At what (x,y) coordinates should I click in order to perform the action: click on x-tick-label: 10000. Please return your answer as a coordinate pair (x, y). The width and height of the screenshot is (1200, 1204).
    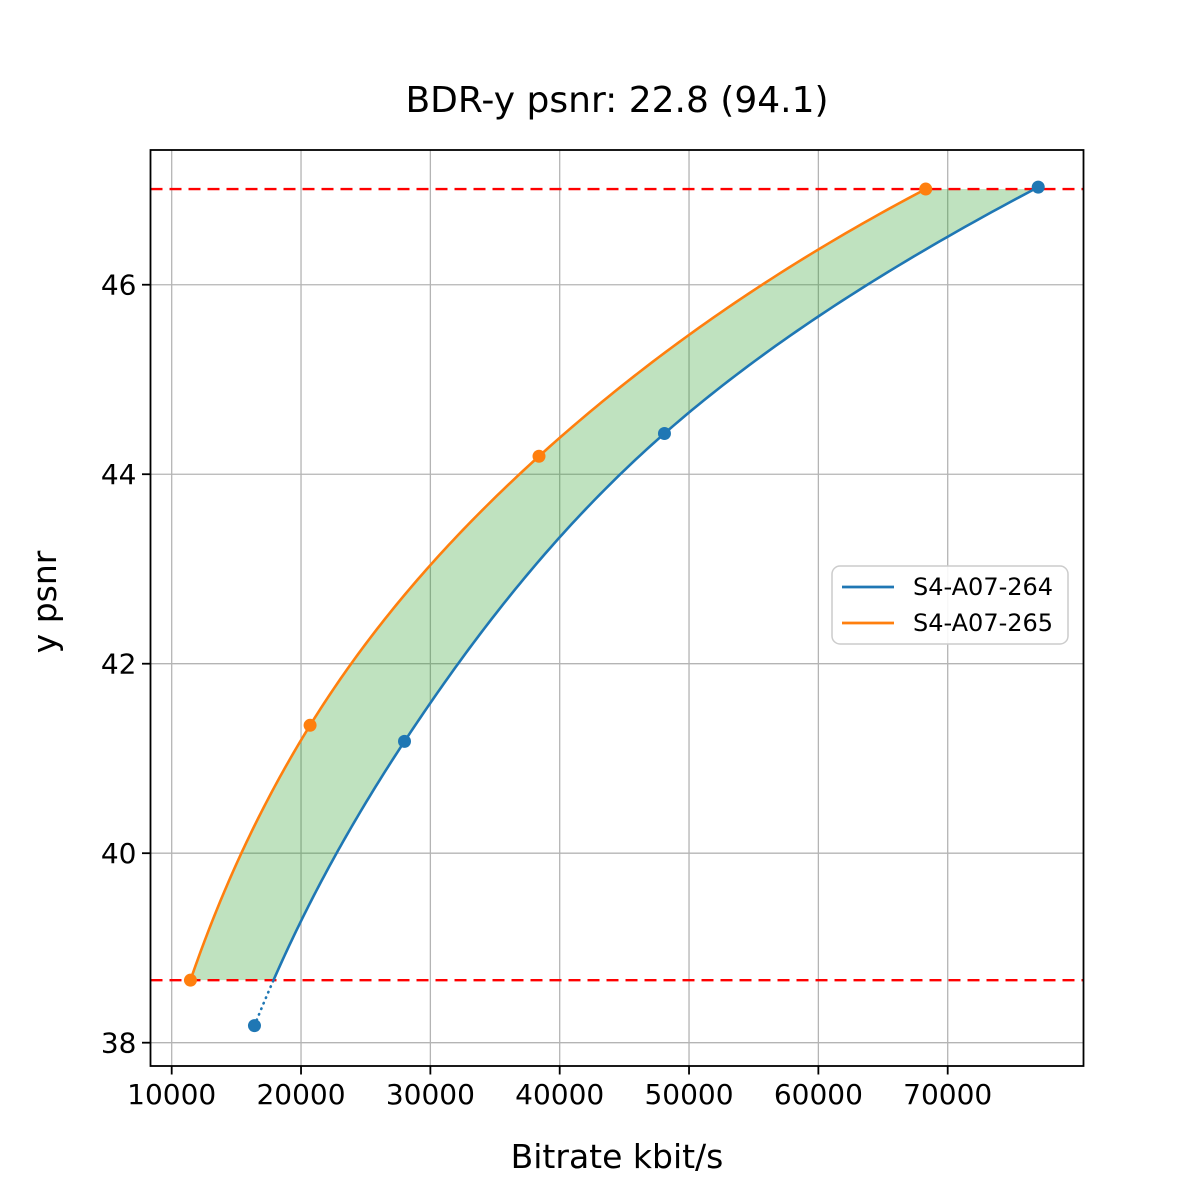
    Looking at the image, I should click on (171, 1094).